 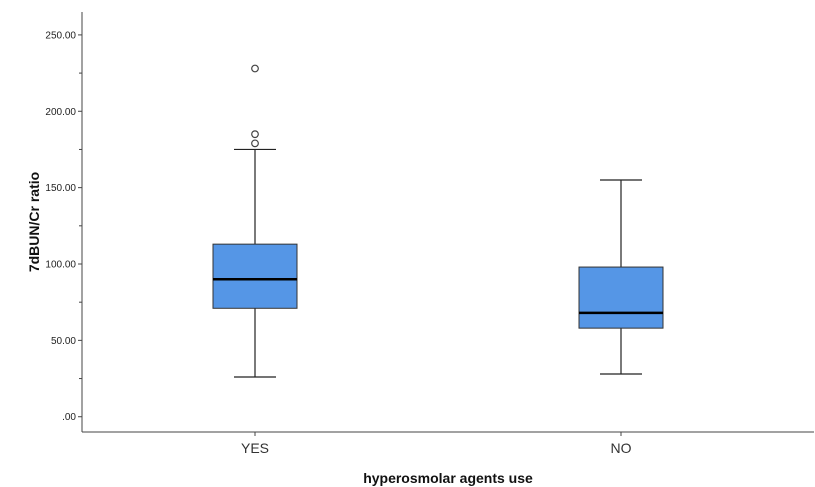 What do you see at coordinates (448, 478) in the screenshot?
I see `x-axis-title: hyperosmolar agents use` at bounding box center [448, 478].